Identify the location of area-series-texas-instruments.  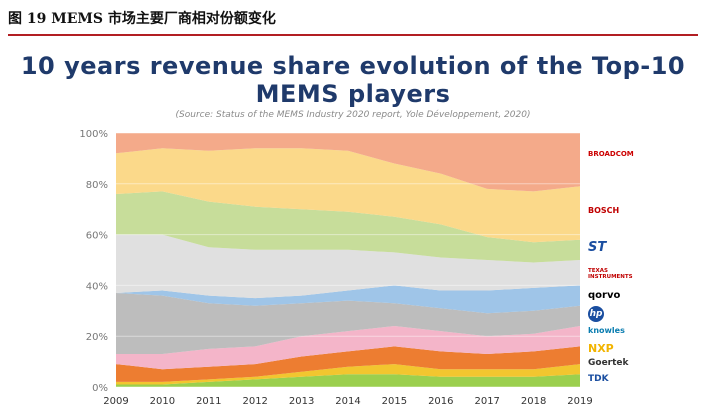
(348, 266).